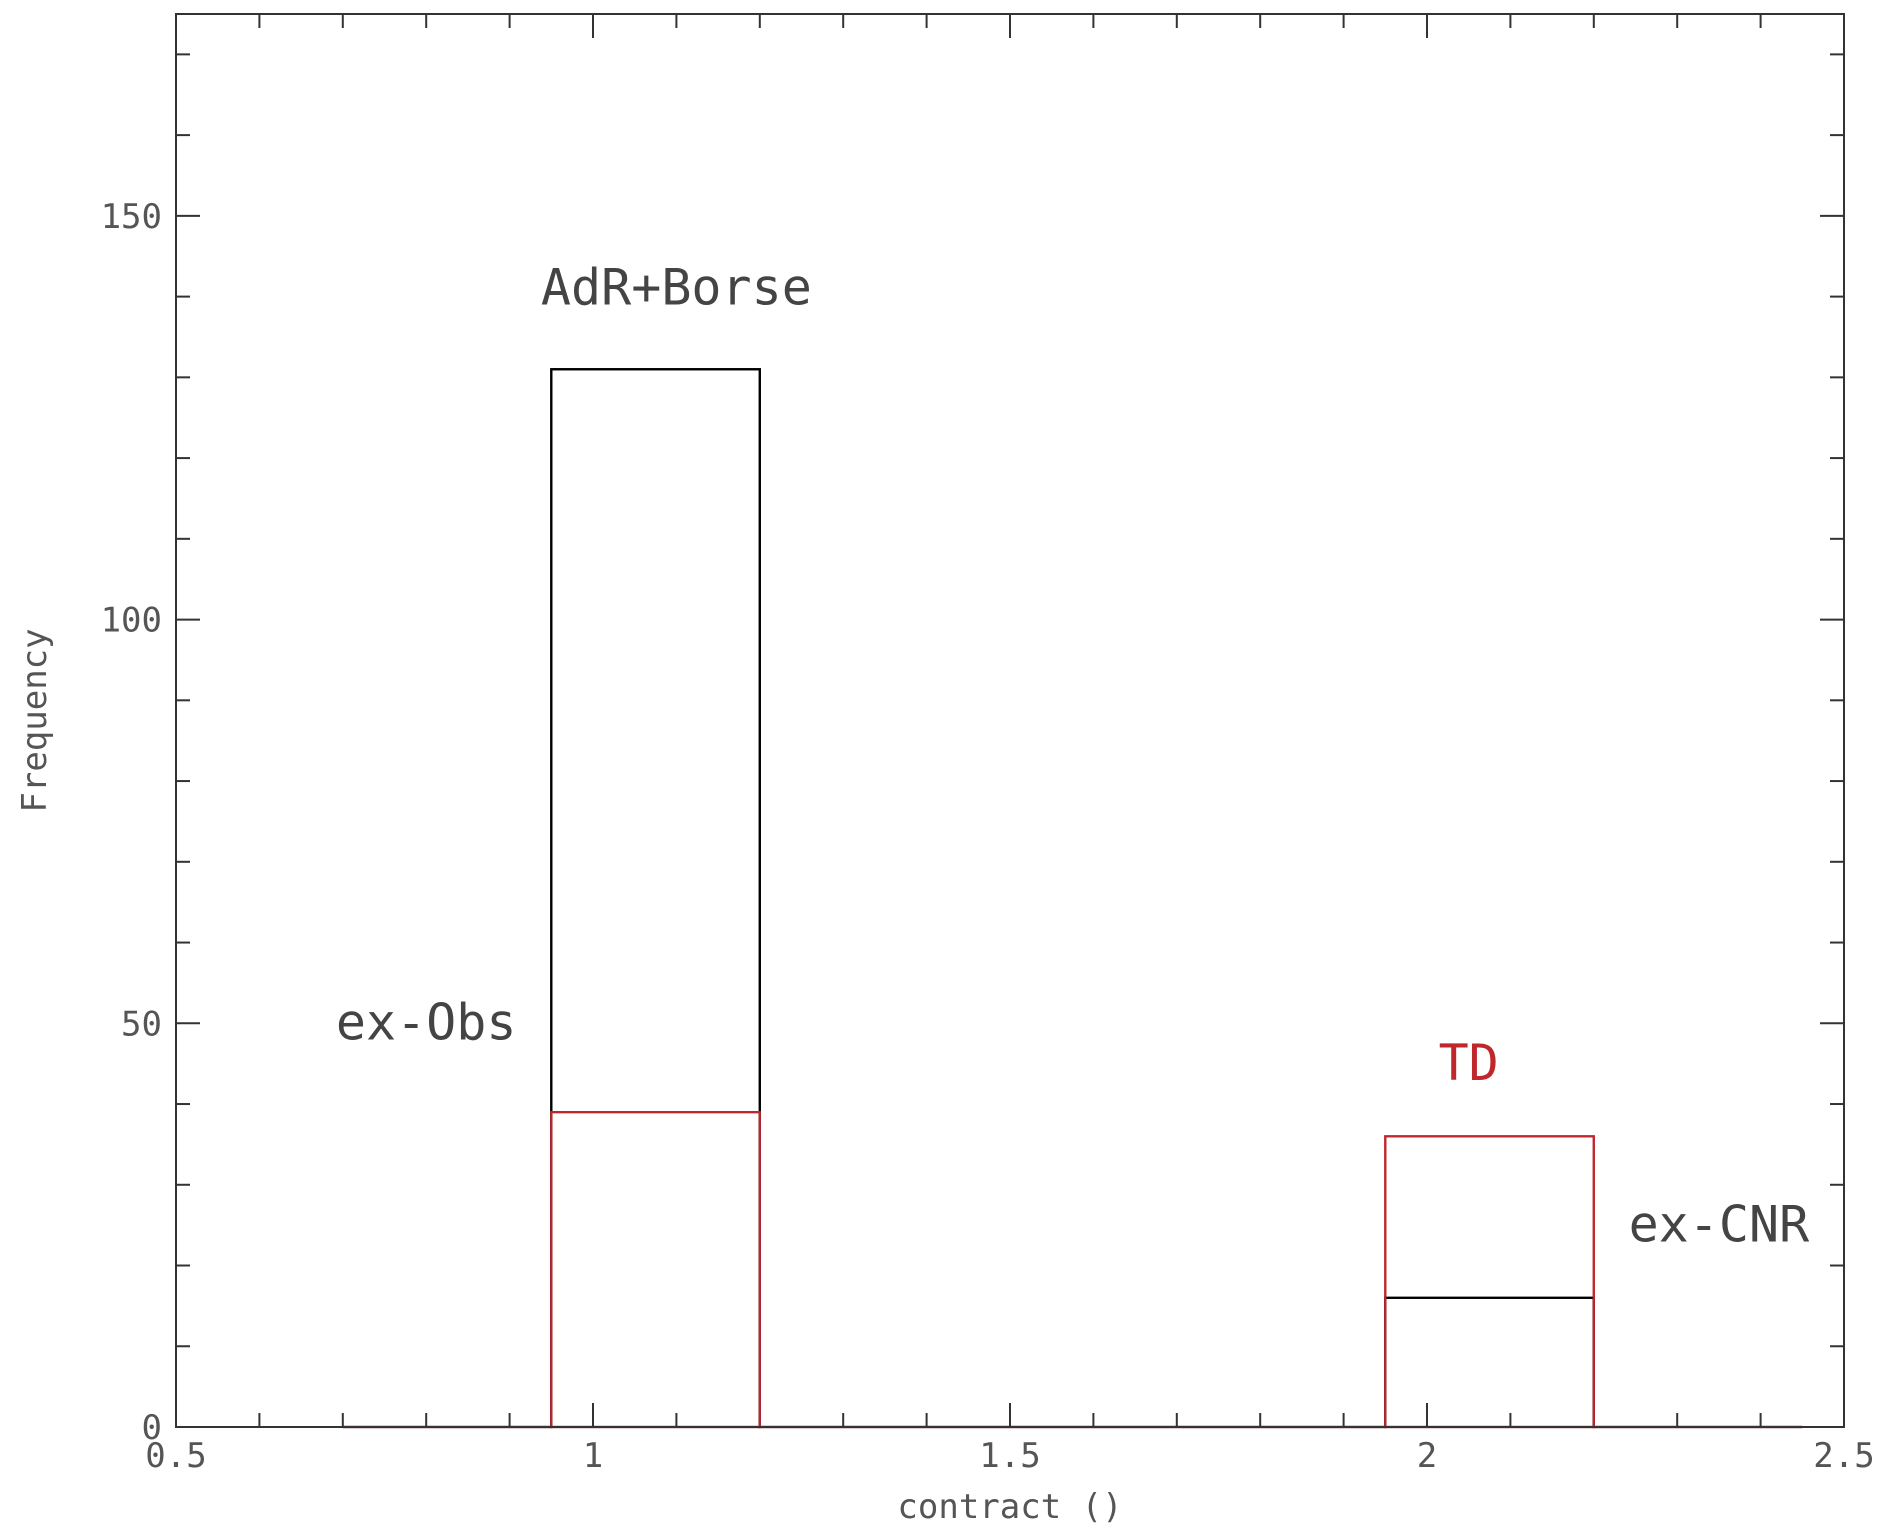  I want to click on x-tick-label: 1, so click(593, 1456).